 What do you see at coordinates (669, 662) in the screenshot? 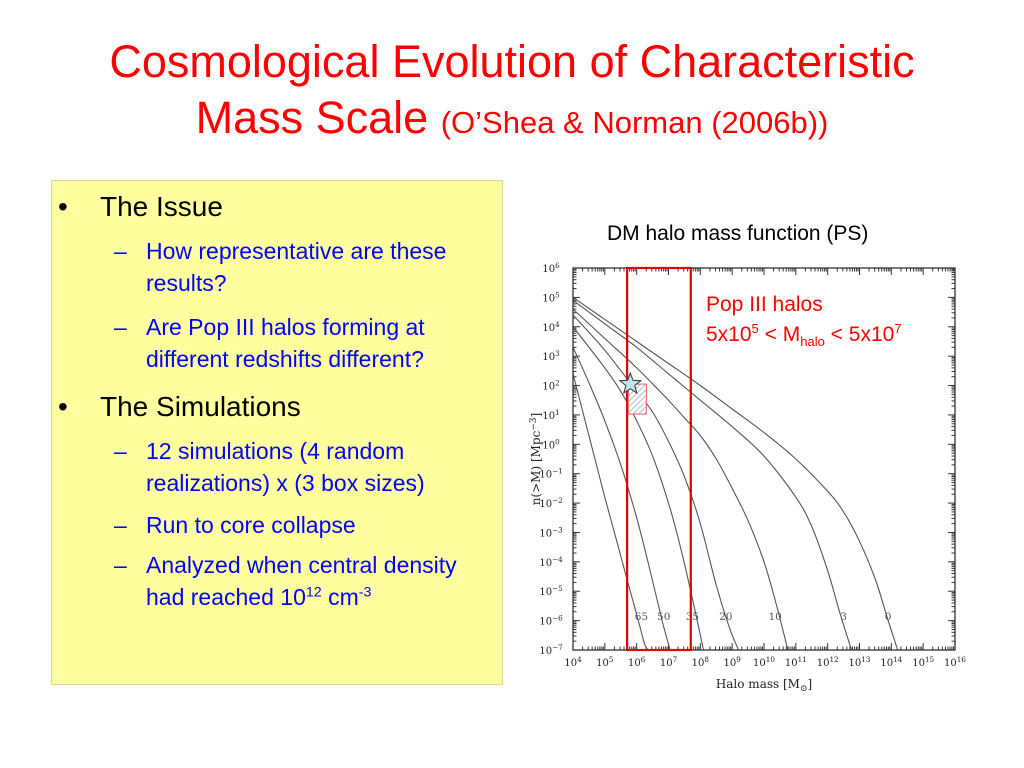
I see `x-tick-label: 10⁷` at bounding box center [669, 662].